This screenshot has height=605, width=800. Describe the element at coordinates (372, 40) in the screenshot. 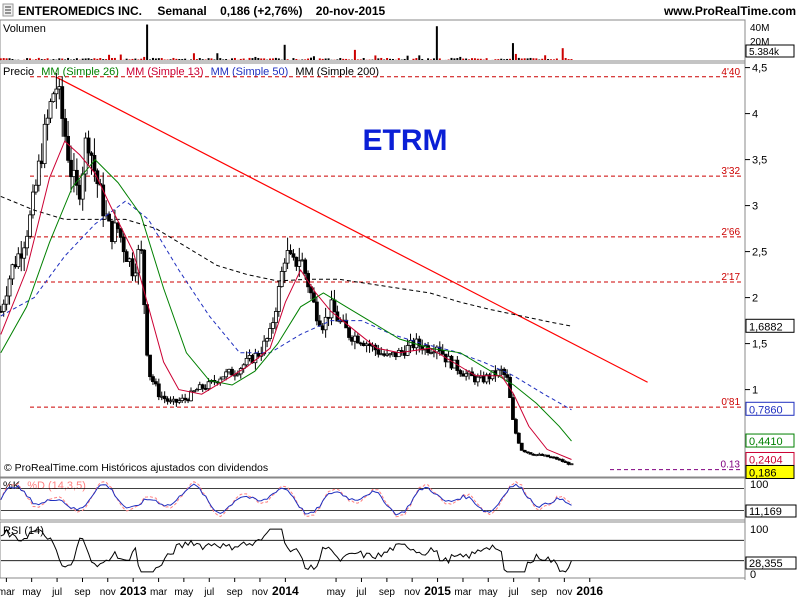

I see `volume-panel` at that location.